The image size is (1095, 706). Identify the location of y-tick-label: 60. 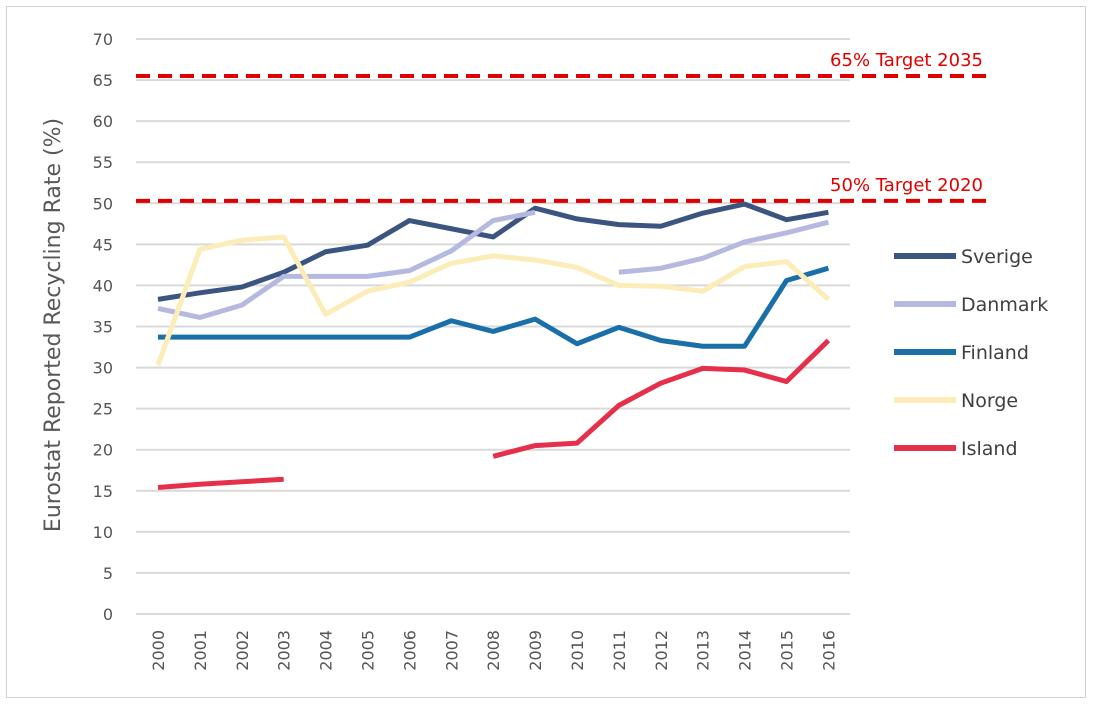
(103, 121).